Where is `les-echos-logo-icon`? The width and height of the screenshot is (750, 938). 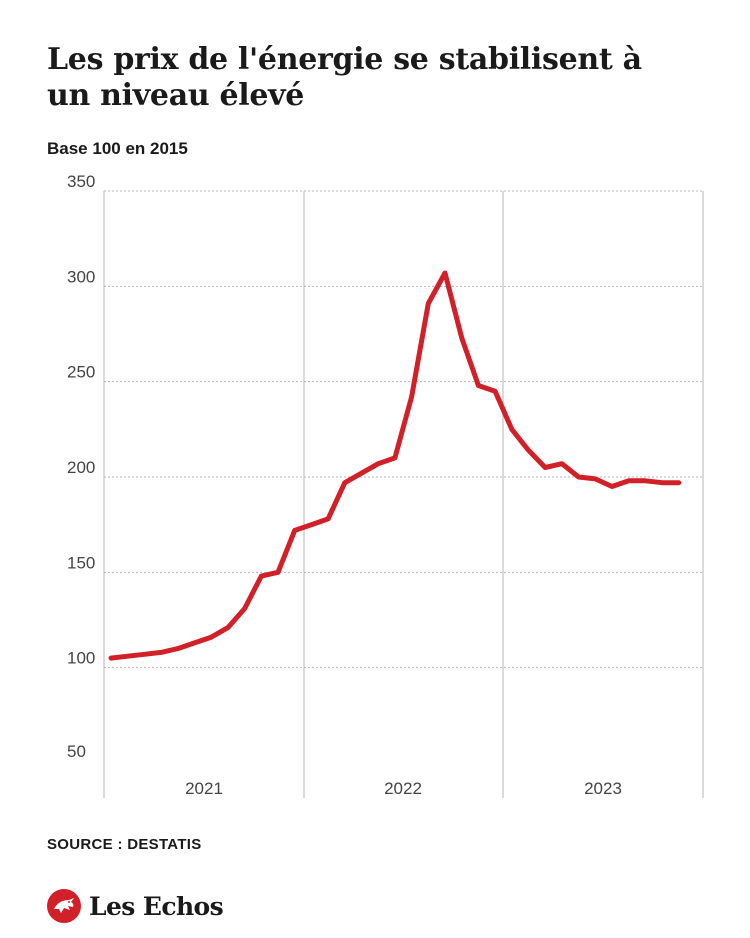
les-echos-logo-icon is located at coordinates (64, 906).